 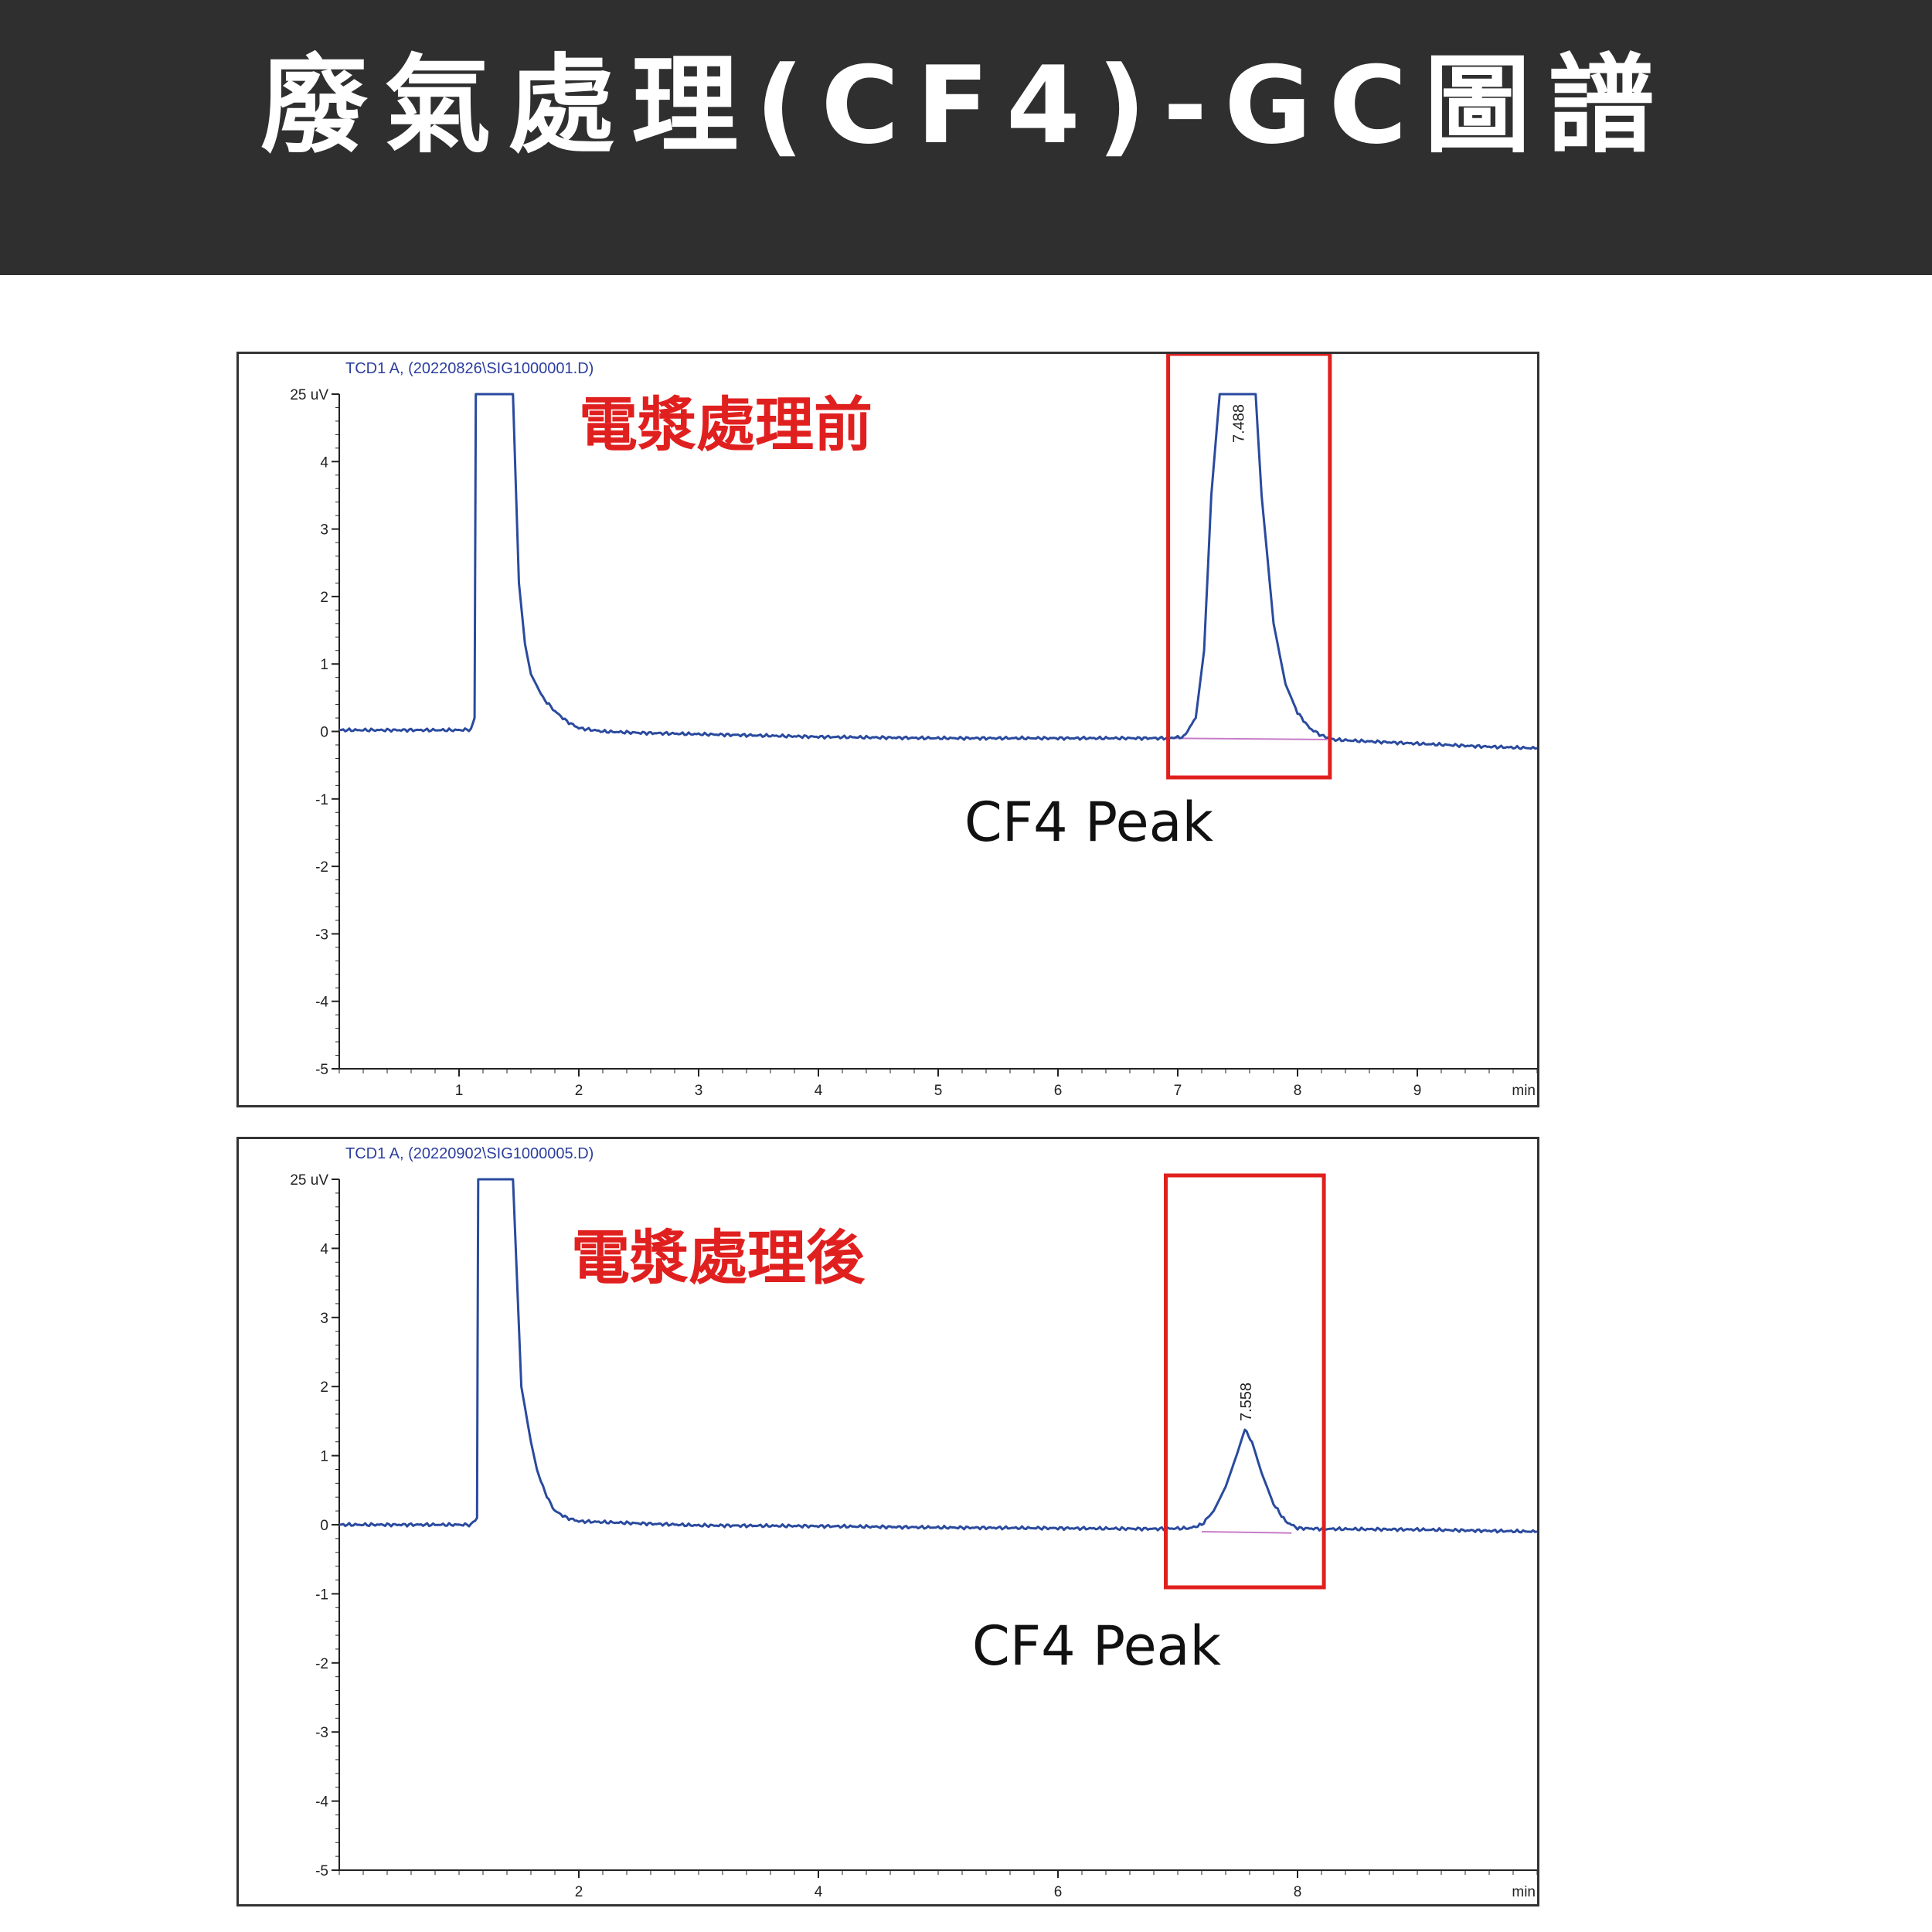 What do you see at coordinates (470, 369) in the screenshot?
I see `signal-label: TCD1 A, (20220826\SIG1000001.D)` at bounding box center [470, 369].